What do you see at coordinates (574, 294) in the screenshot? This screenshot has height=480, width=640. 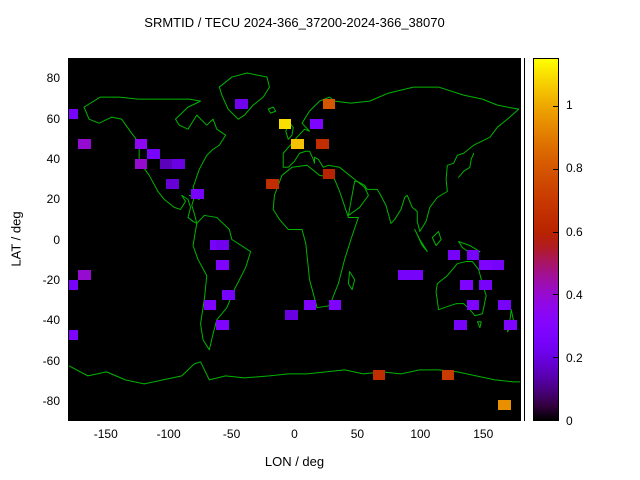 I see `colorbar-tick-label: 0.4` at bounding box center [574, 294].